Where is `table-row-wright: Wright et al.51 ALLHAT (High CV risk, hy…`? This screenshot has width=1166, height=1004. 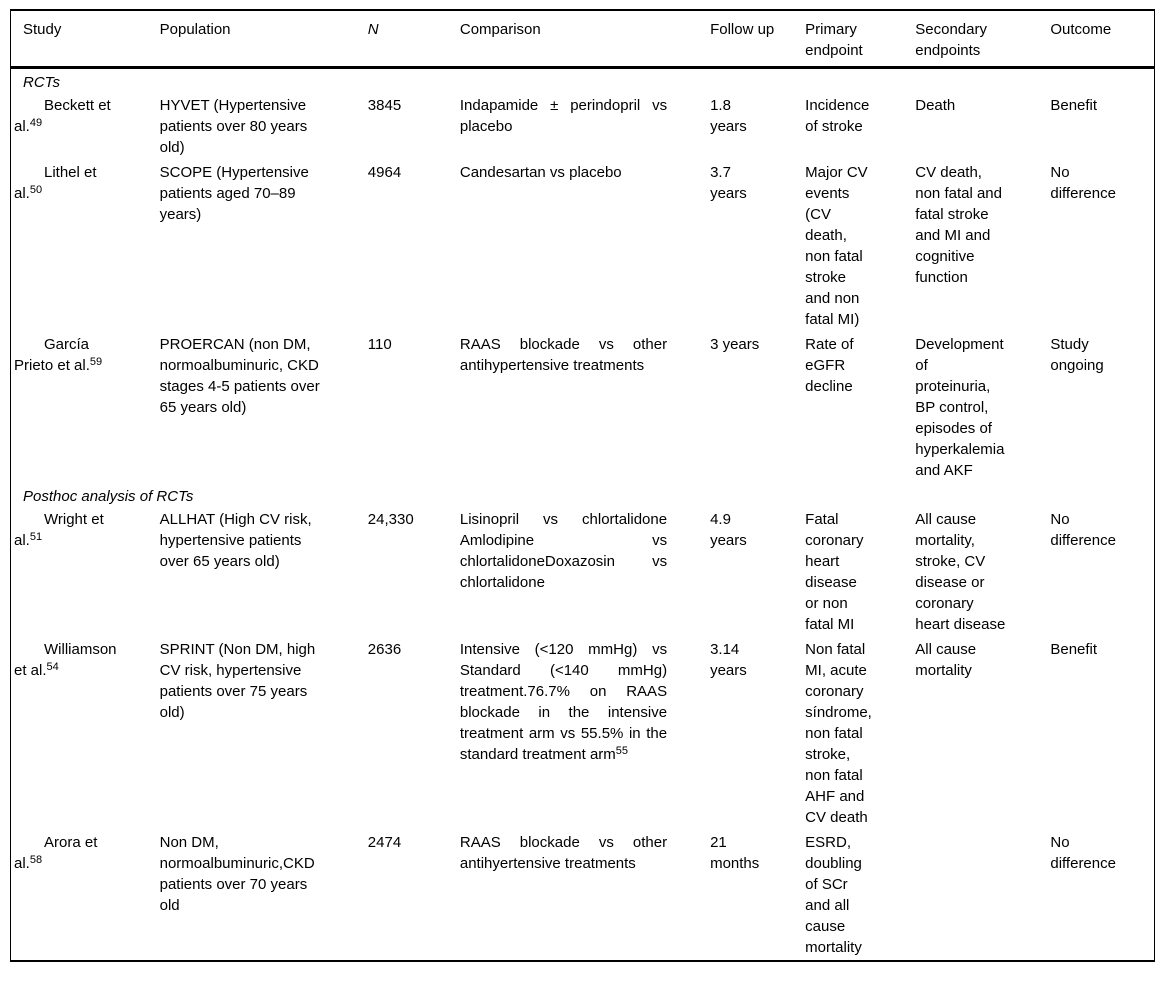 table-row-wright: Wright et al.51 ALLHAT (High CV risk, hy… is located at coordinates (583, 572).